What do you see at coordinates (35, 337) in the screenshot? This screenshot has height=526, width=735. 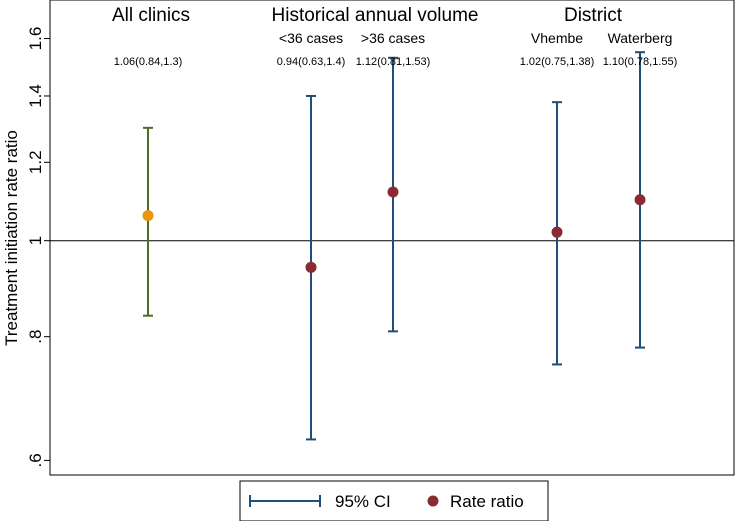 I see `y-tick-label: .8` at bounding box center [35, 337].